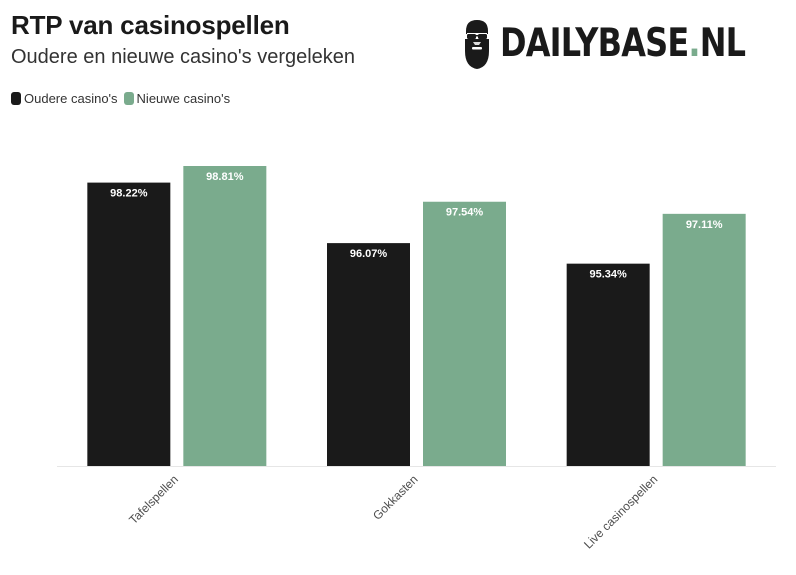 The height and width of the screenshot is (575, 796). Describe the element at coordinates (620, 511) in the screenshot. I see `x-tick-label: Live casinospellen` at that location.